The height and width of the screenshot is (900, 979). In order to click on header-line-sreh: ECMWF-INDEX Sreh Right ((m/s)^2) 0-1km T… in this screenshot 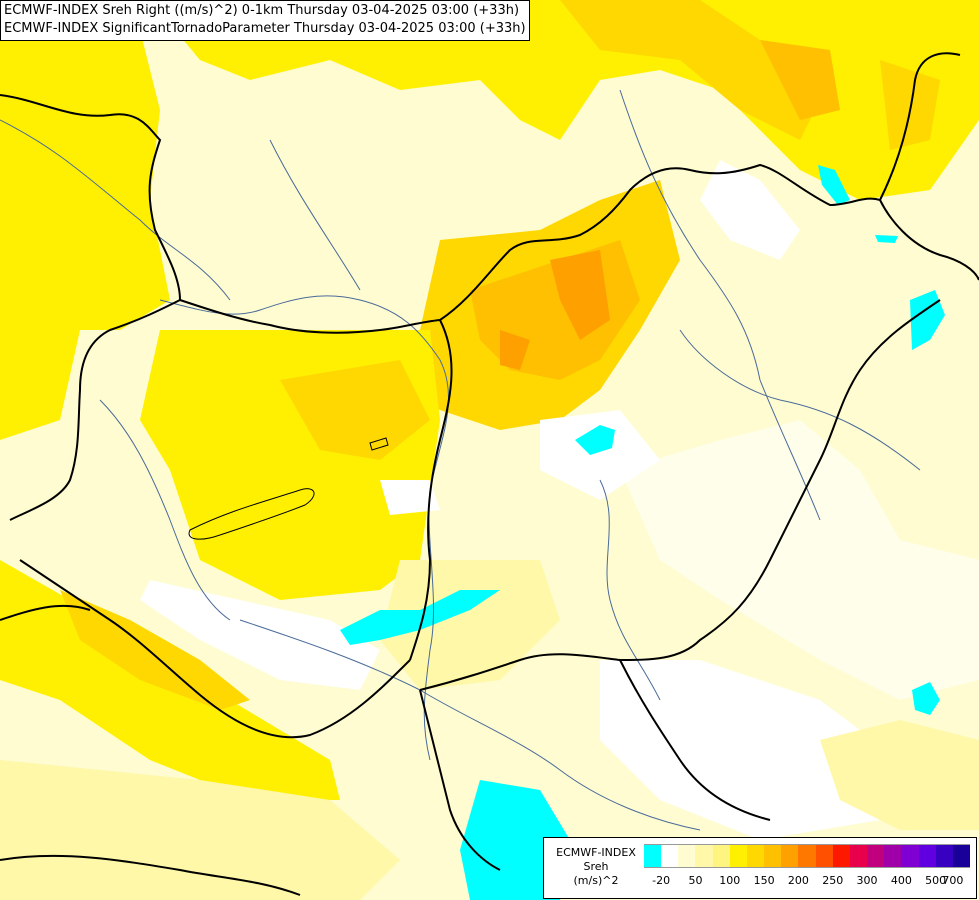, I will do `click(262, 10)`.